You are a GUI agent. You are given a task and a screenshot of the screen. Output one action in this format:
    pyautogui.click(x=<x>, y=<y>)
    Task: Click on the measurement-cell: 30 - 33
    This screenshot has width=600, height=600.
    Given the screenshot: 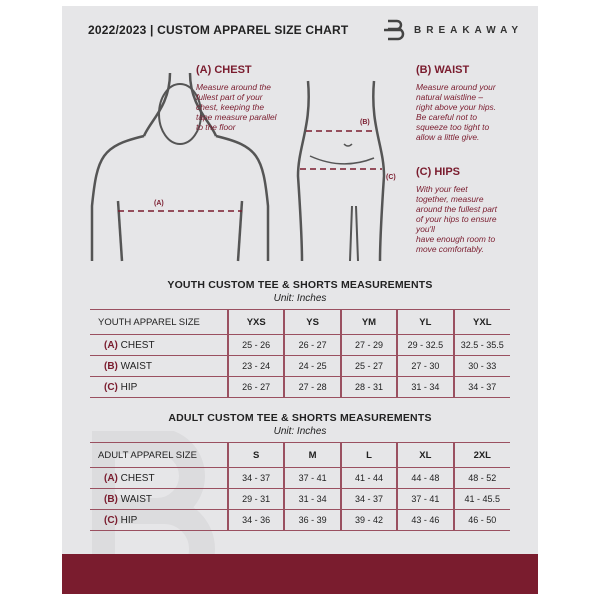 What is the action you would take?
    pyautogui.click(x=481, y=366)
    